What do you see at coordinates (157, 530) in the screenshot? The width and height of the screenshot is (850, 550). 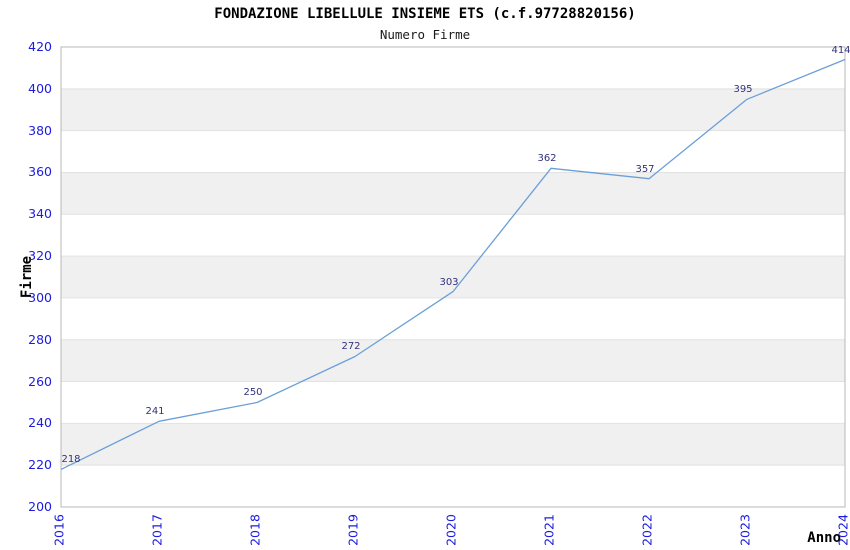 I see `x-tick-label: 2017` at bounding box center [157, 530].